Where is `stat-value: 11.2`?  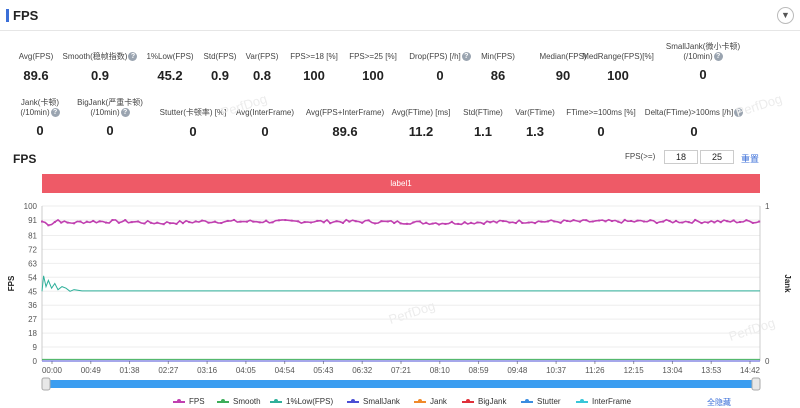
stat-value: 11.2 is located at coordinates (421, 131).